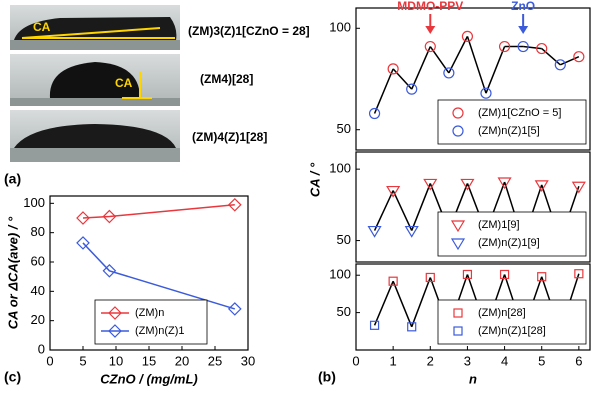  Describe the element at coordinates (12, 272) in the screenshot. I see `y-axis-label: CA or ΔCA(ave) / °` at that location.